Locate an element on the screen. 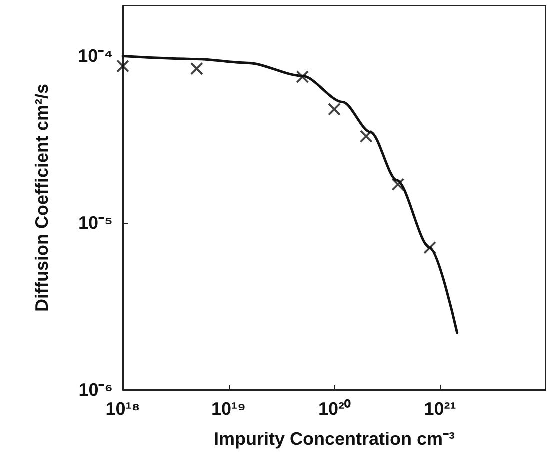 The width and height of the screenshot is (547, 459). x-tick-label: 10²⁰ is located at coordinates (335, 409).